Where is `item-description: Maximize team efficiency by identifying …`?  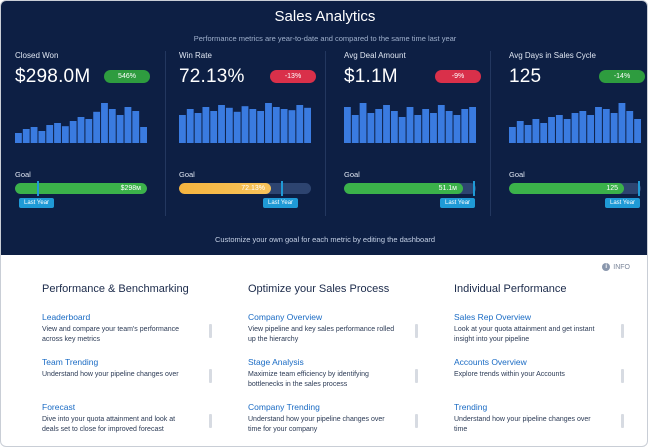 item-description: Maximize team efficiency by identifying … is located at coordinates (308, 379).